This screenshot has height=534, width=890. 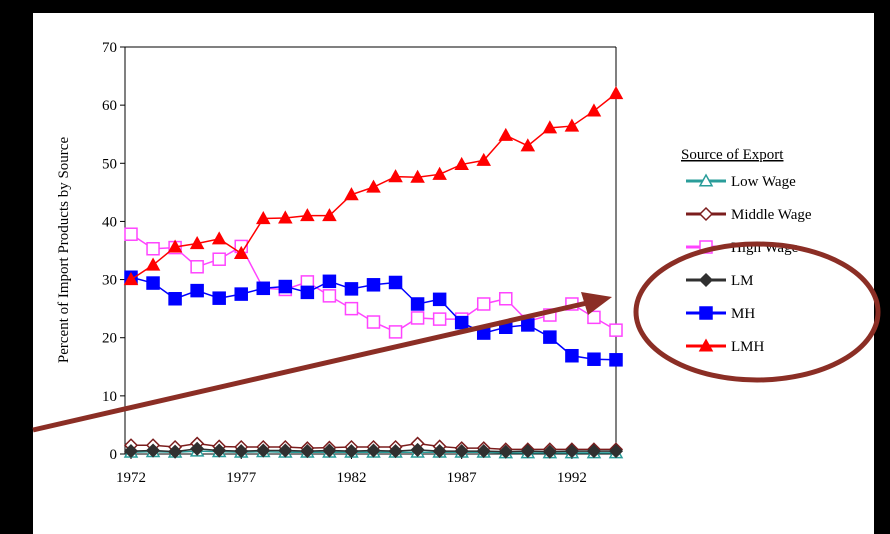 I want to click on y-tick-label: 0, so click(x=114, y=455).